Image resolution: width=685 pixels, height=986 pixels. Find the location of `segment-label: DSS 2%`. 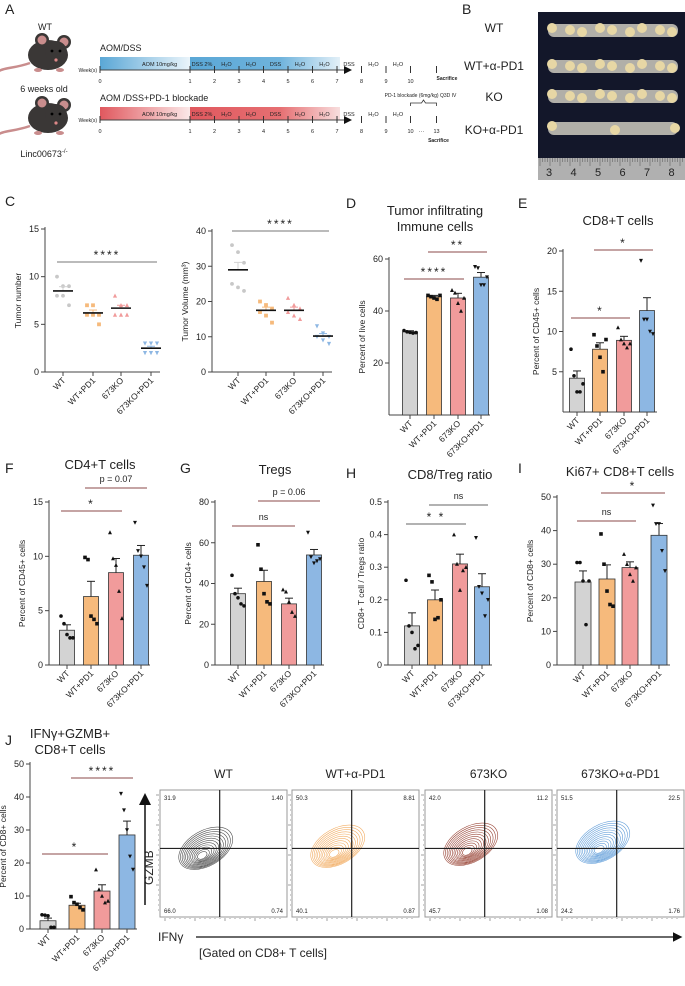

segment-label: DSS 2% is located at coordinates (202, 65).